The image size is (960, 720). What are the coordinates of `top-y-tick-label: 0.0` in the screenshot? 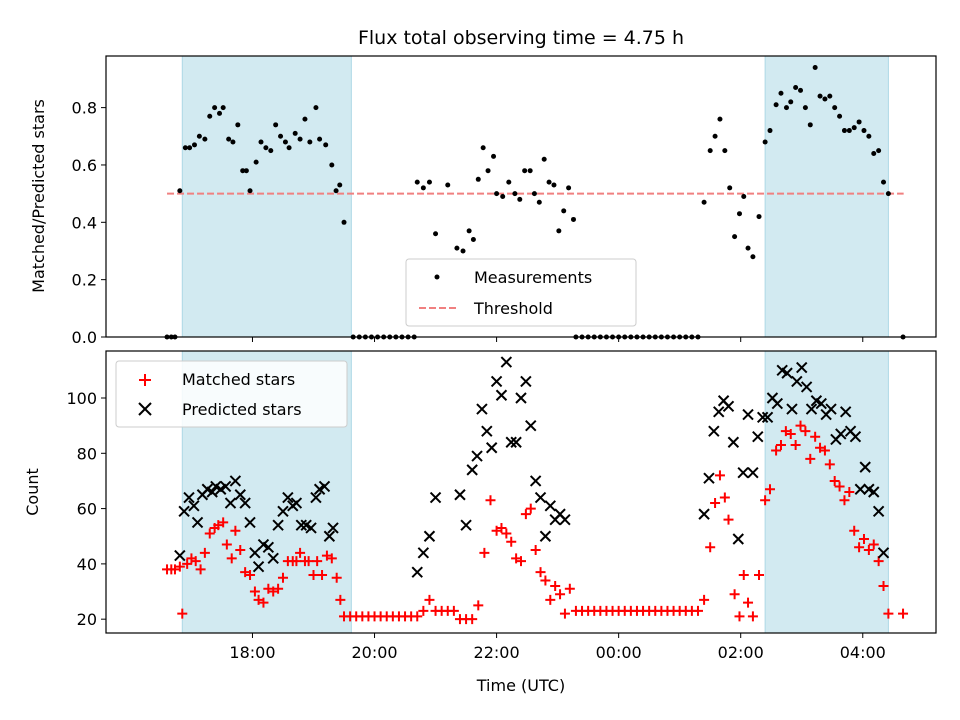 It's located at (84, 337).